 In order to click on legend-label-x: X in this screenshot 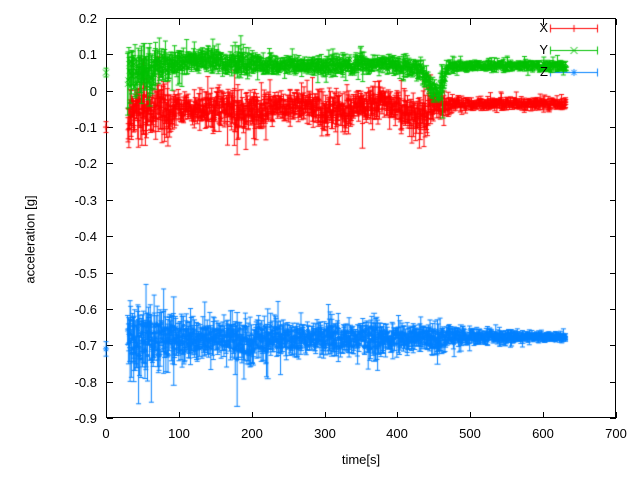, I will do `click(543, 27)`.